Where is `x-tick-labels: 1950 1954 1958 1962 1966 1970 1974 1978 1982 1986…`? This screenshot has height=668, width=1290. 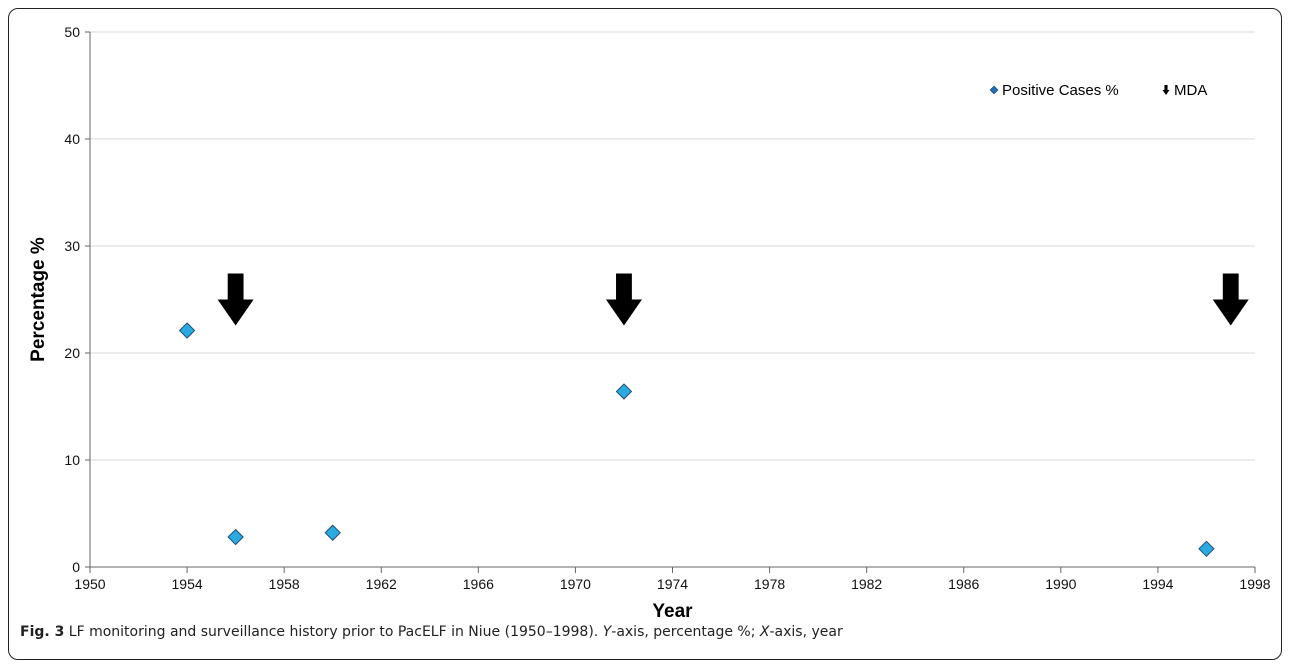 x-tick-labels: 1950 1954 1958 1962 1966 1970 1974 1978 1982 1986… is located at coordinates (672, 584).